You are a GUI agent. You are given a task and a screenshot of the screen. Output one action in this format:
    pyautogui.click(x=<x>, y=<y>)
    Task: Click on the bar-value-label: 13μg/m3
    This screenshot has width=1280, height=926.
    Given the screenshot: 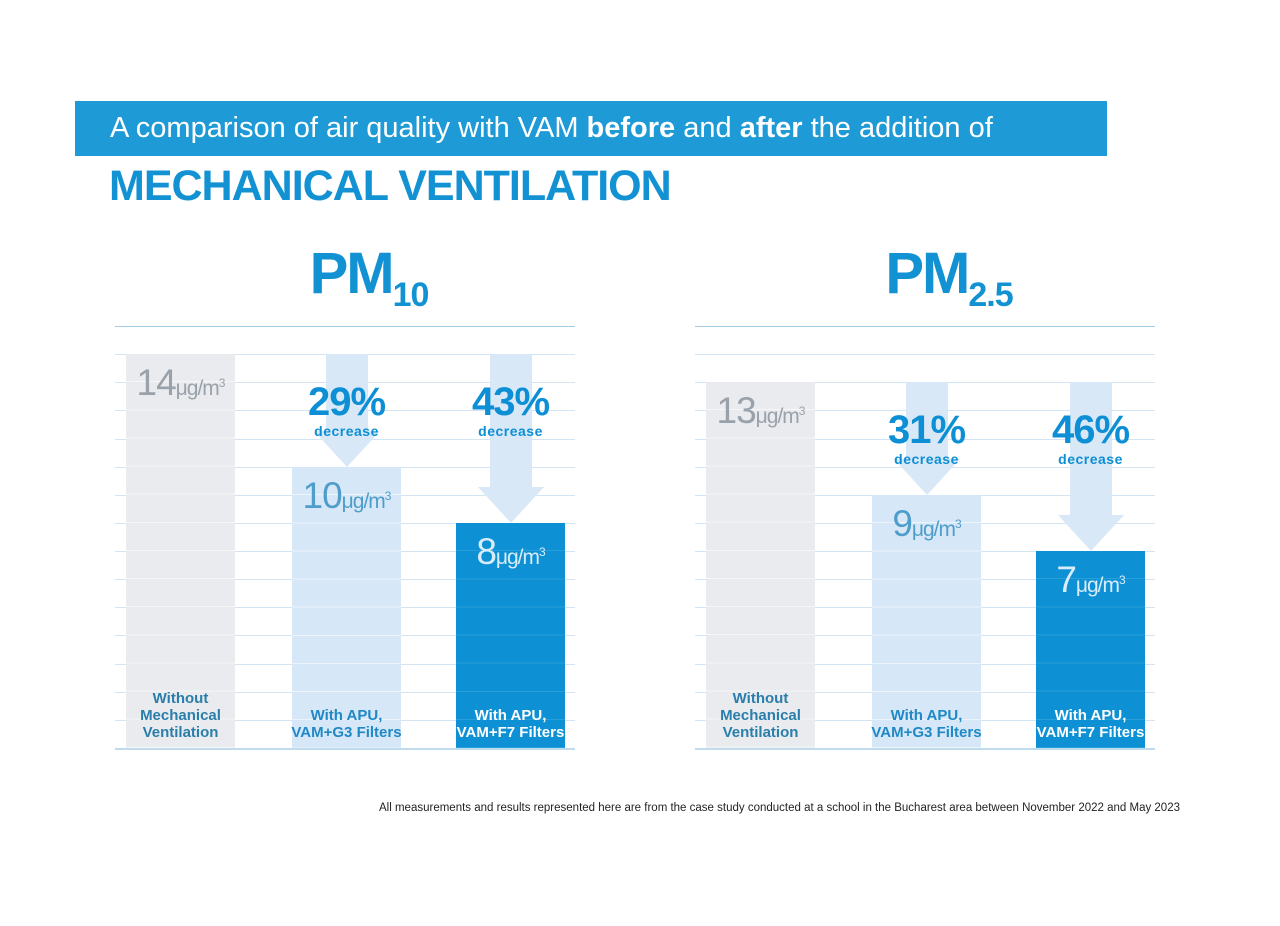 What is the action you would take?
    pyautogui.click(x=760, y=411)
    